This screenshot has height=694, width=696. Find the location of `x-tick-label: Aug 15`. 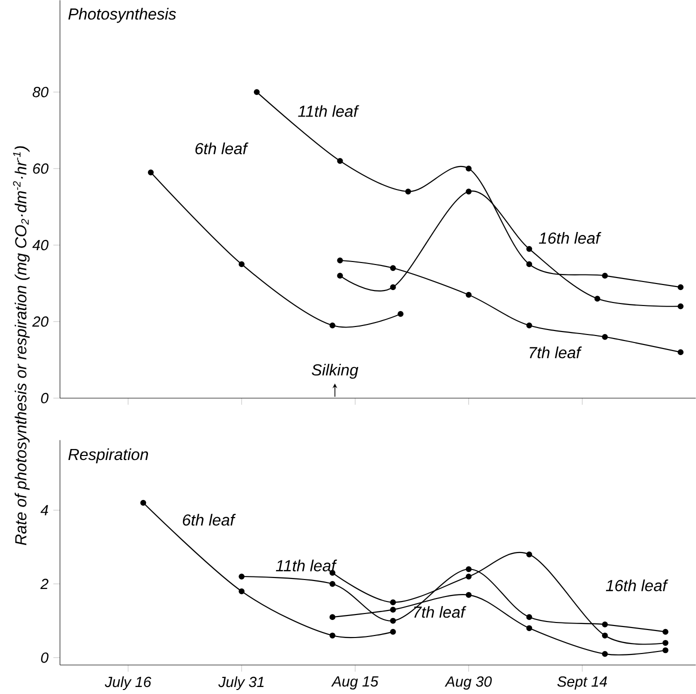

x-tick-label: Aug 15 is located at coordinates (354, 683).